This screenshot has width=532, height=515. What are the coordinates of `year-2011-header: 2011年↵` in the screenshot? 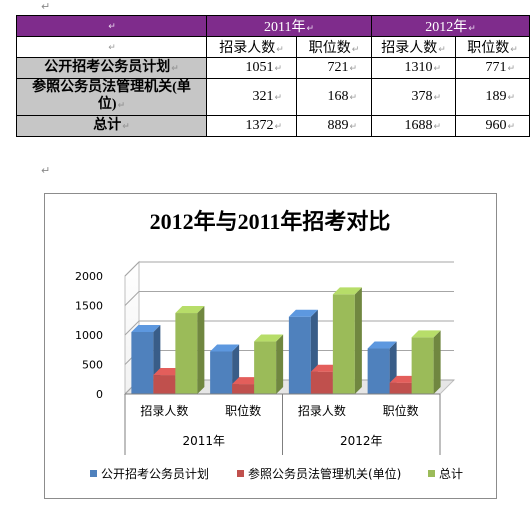 It's located at (289, 26).